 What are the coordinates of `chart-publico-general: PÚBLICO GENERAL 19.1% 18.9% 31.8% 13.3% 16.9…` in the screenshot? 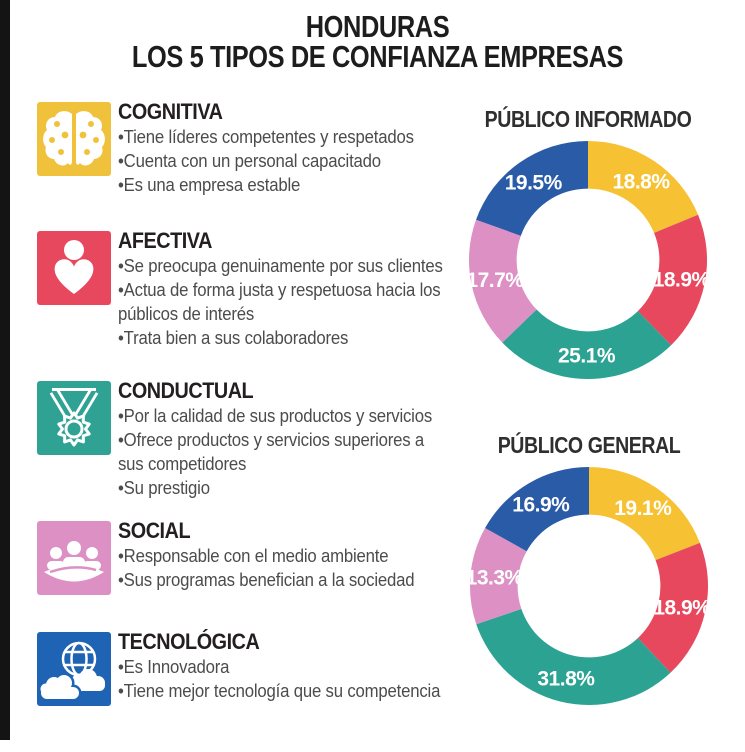 It's located at (589, 571).